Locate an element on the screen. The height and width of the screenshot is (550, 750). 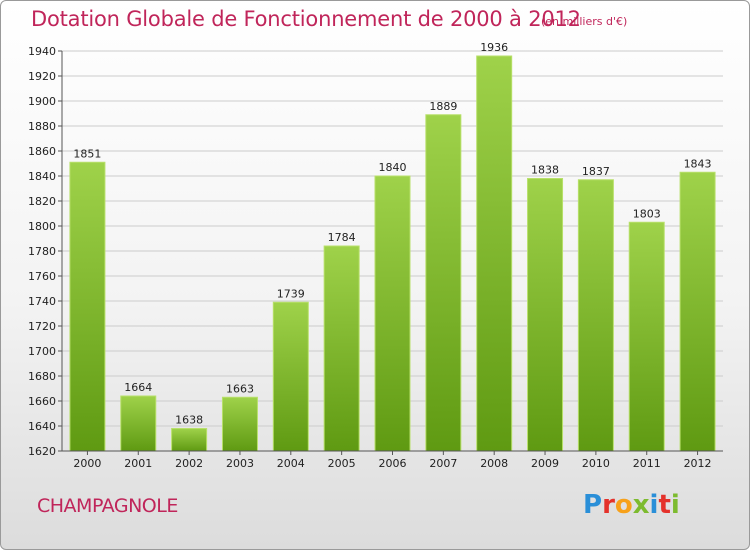
x-tick-label: 2003 is located at coordinates (240, 463).